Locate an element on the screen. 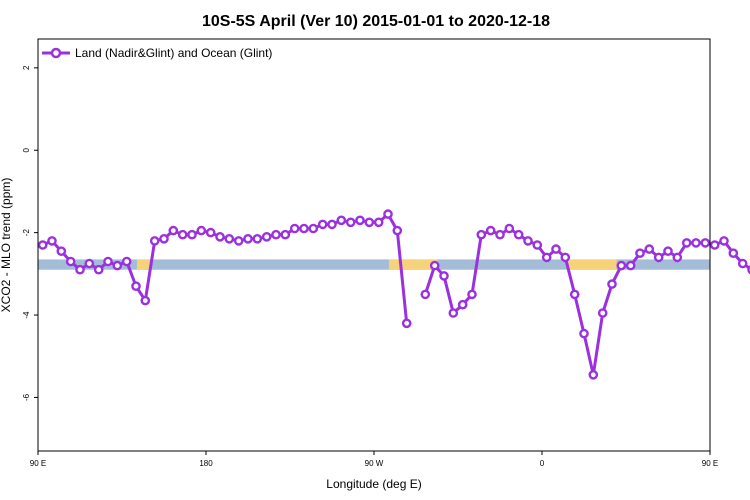  series-line is located at coordinates (586, 302).